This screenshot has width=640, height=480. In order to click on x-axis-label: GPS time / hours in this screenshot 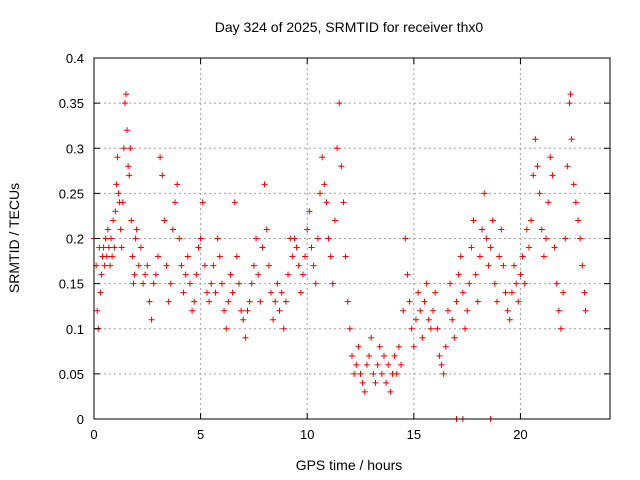, I will do `click(349, 465)`.